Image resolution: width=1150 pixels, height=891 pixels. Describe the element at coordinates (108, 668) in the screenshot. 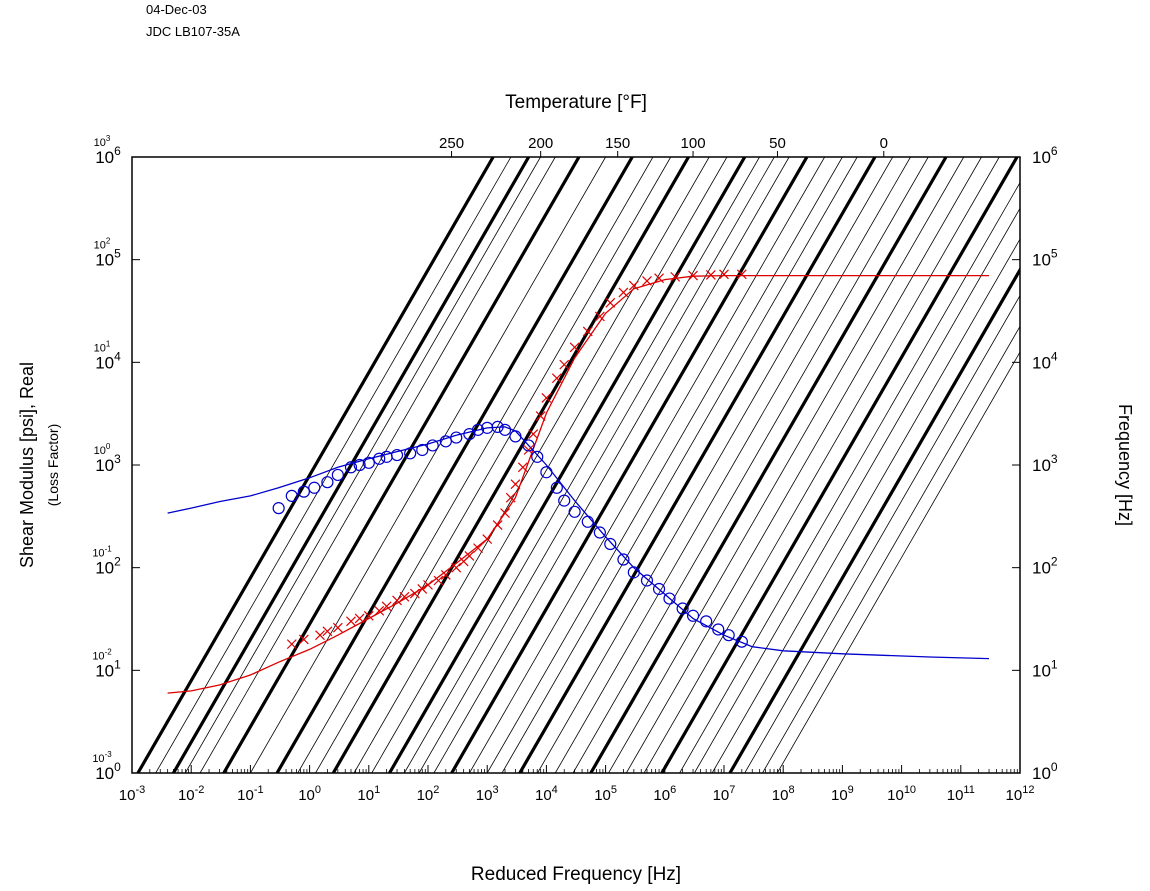

I see `y-left-tick-label: 10¹` at that location.